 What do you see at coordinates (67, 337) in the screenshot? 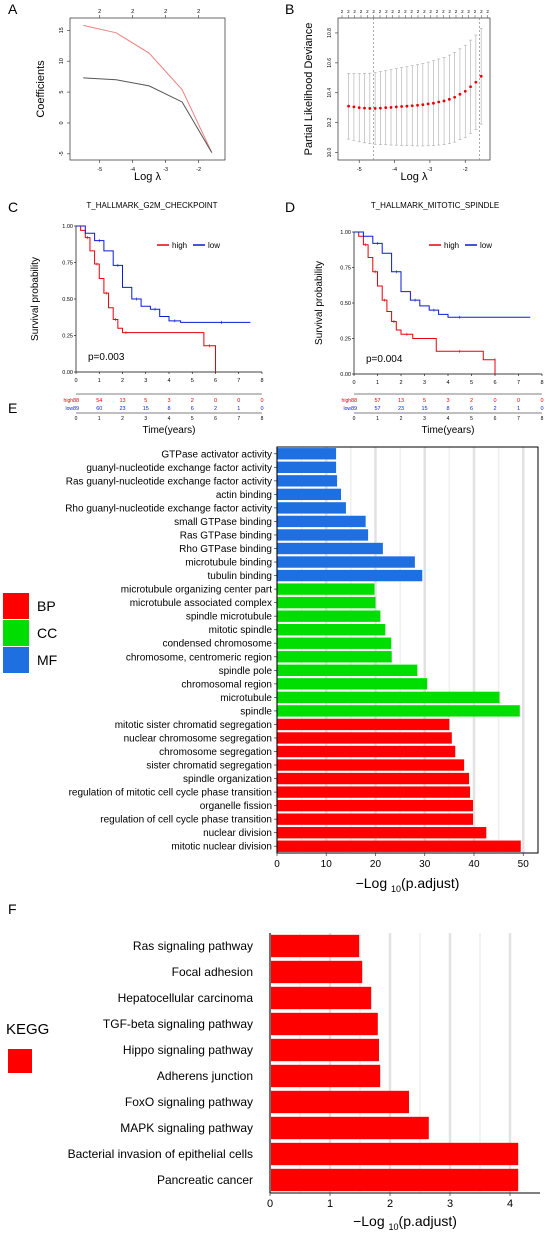
I see `y-tick-label: 0.25` at bounding box center [67, 337].